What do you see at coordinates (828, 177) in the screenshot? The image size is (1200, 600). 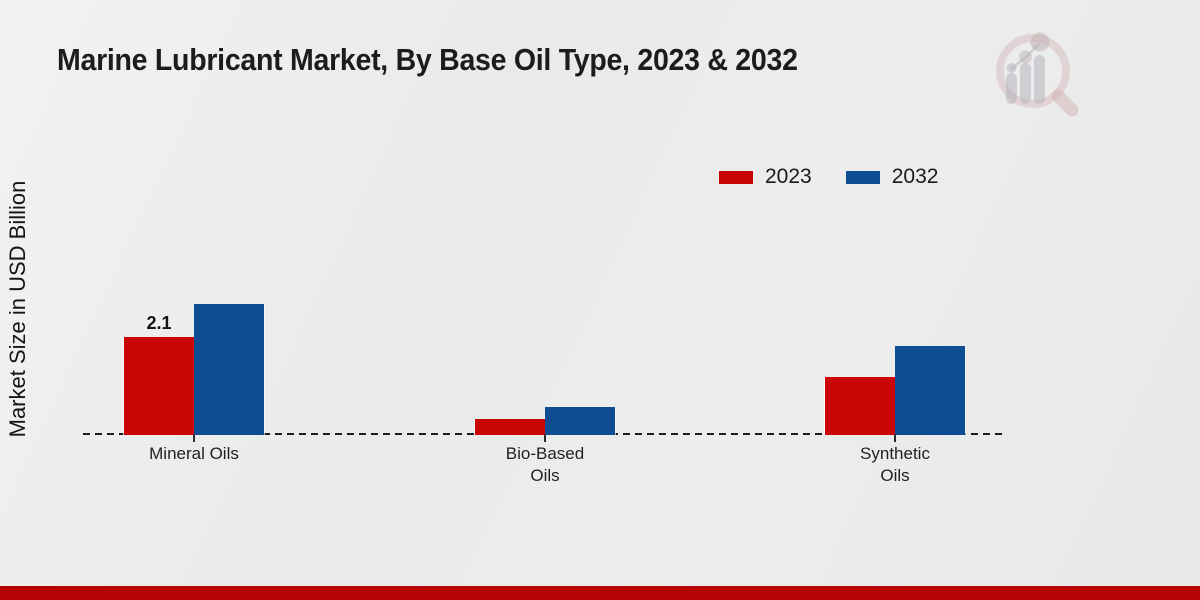 I see `legend: 2023 2032` at bounding box center [828, 177].